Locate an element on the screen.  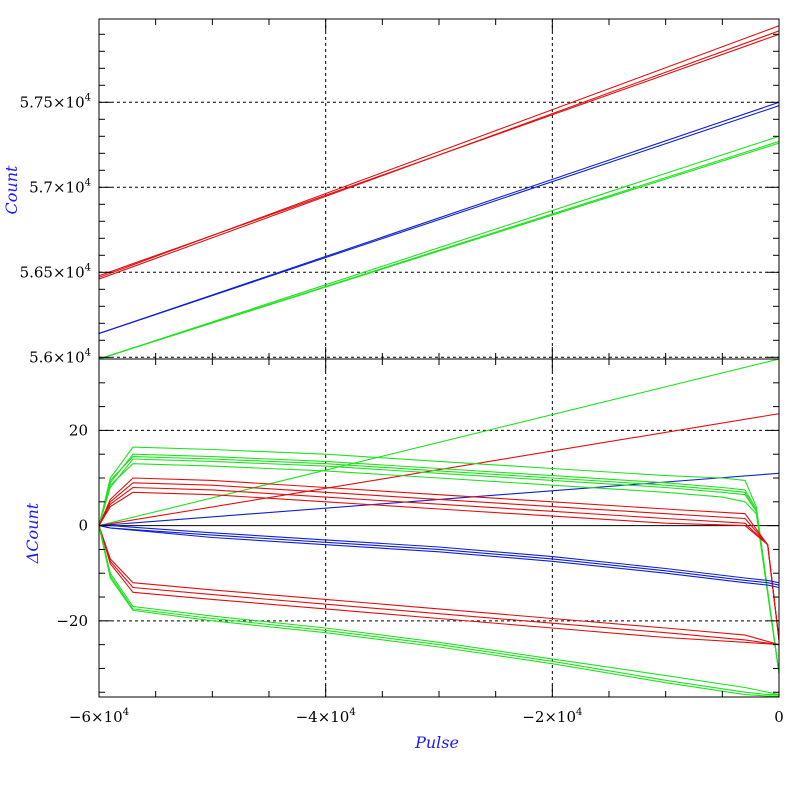
top-y-axis-title: Count is located at coordinates (11, 189).